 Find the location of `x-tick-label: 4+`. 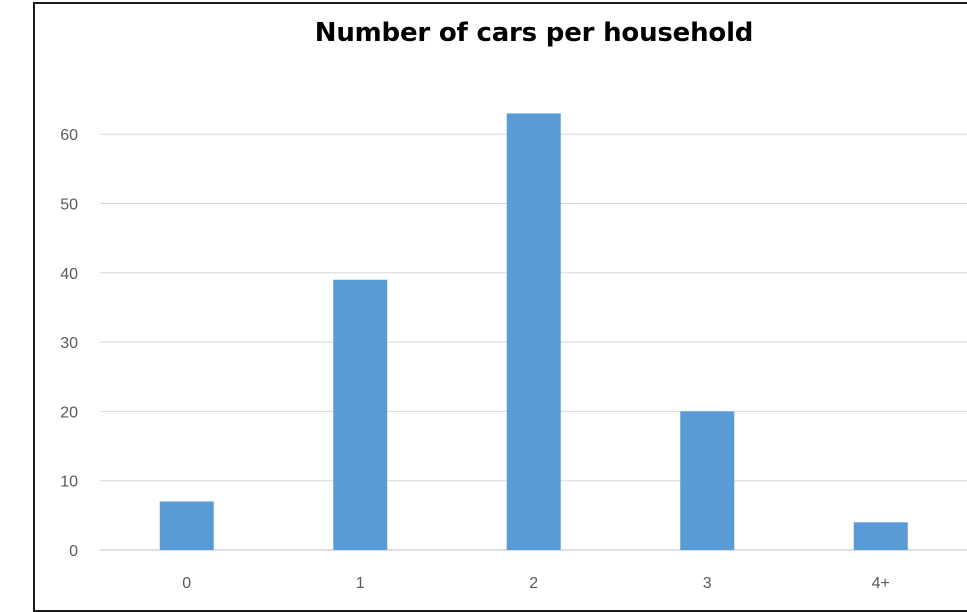

x-tick-label: 4+ is located at coordinates (881, 583).